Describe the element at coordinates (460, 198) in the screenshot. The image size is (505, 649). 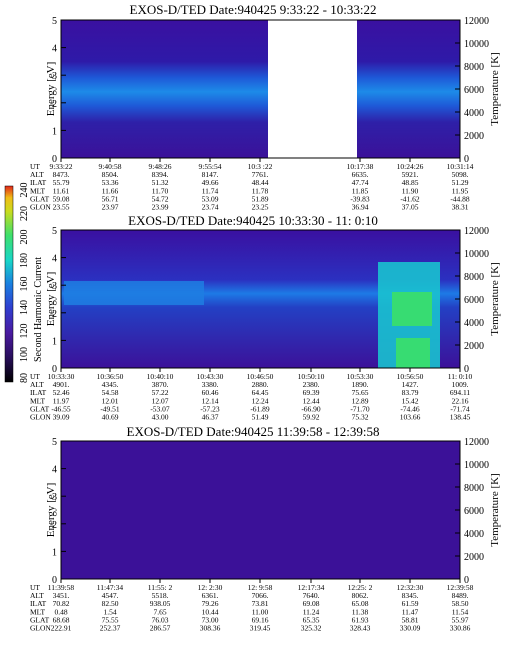
I see `table-cell: -44.88` at that location.